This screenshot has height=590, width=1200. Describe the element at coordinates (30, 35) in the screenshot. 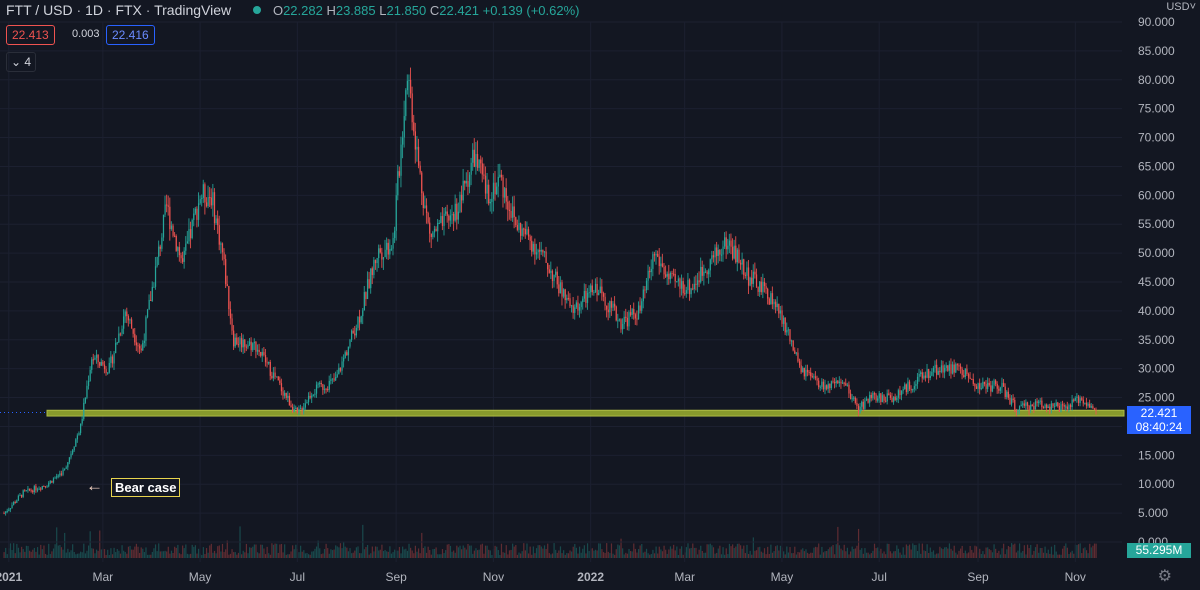

I see `sell-price-button: 22.413` at that location.